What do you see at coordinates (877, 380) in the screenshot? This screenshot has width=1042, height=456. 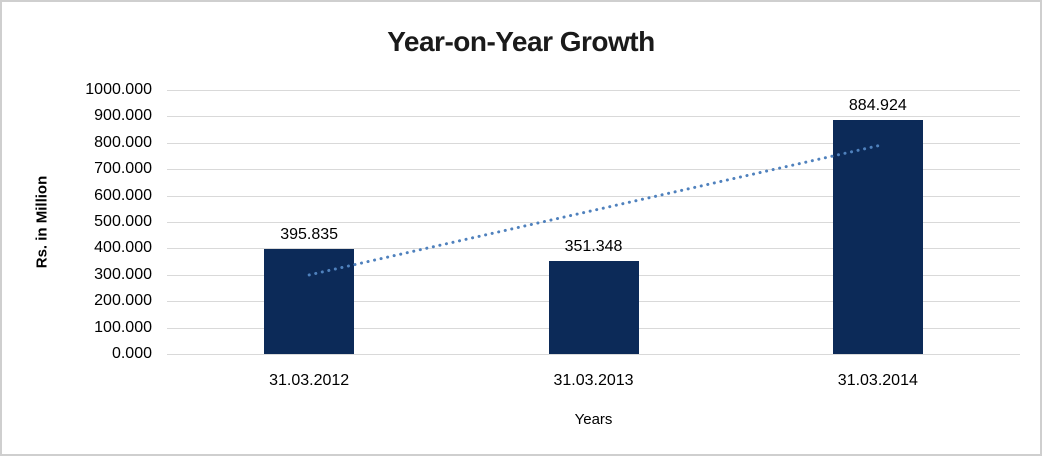 I see `x-tick-label: 31.03.2014` at bounding box center [877, 380].